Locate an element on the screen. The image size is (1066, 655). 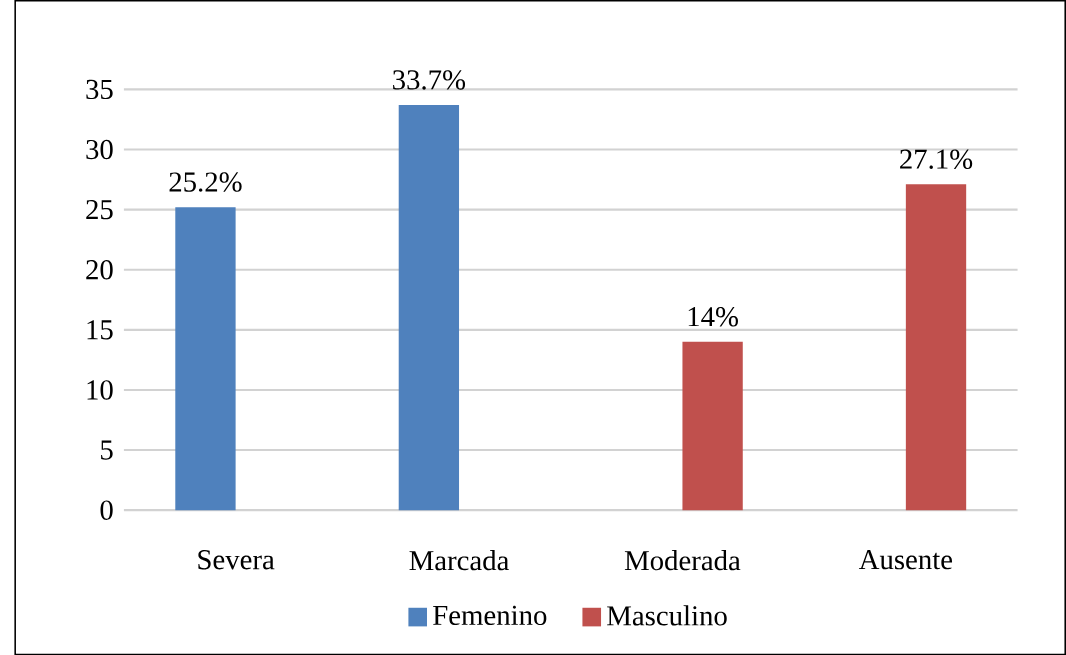
x-tick-label: Severa is located at coordinates (236, 559).